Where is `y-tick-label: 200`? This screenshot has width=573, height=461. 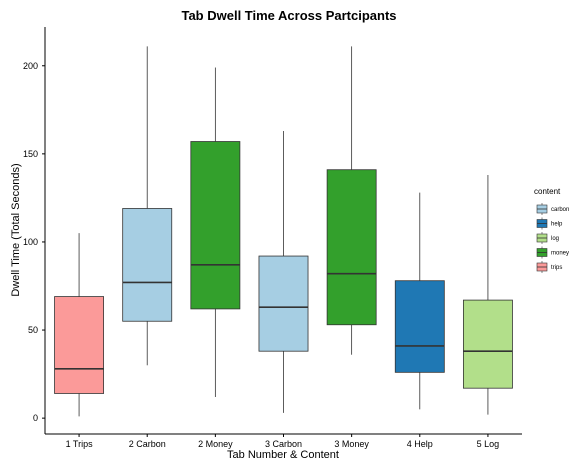 y-tick-label: 200 is located at coordinates (30, 66).